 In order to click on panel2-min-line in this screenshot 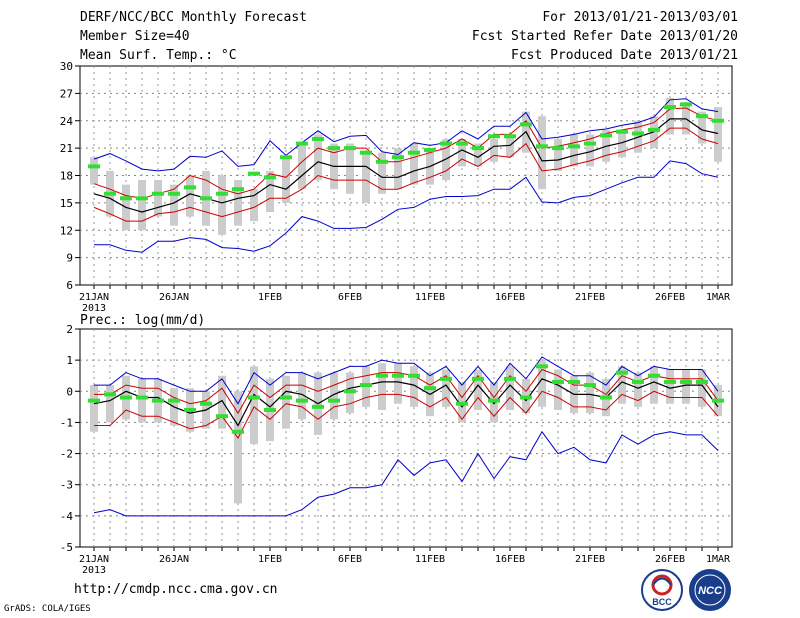, I will do `click(406, 473)`.